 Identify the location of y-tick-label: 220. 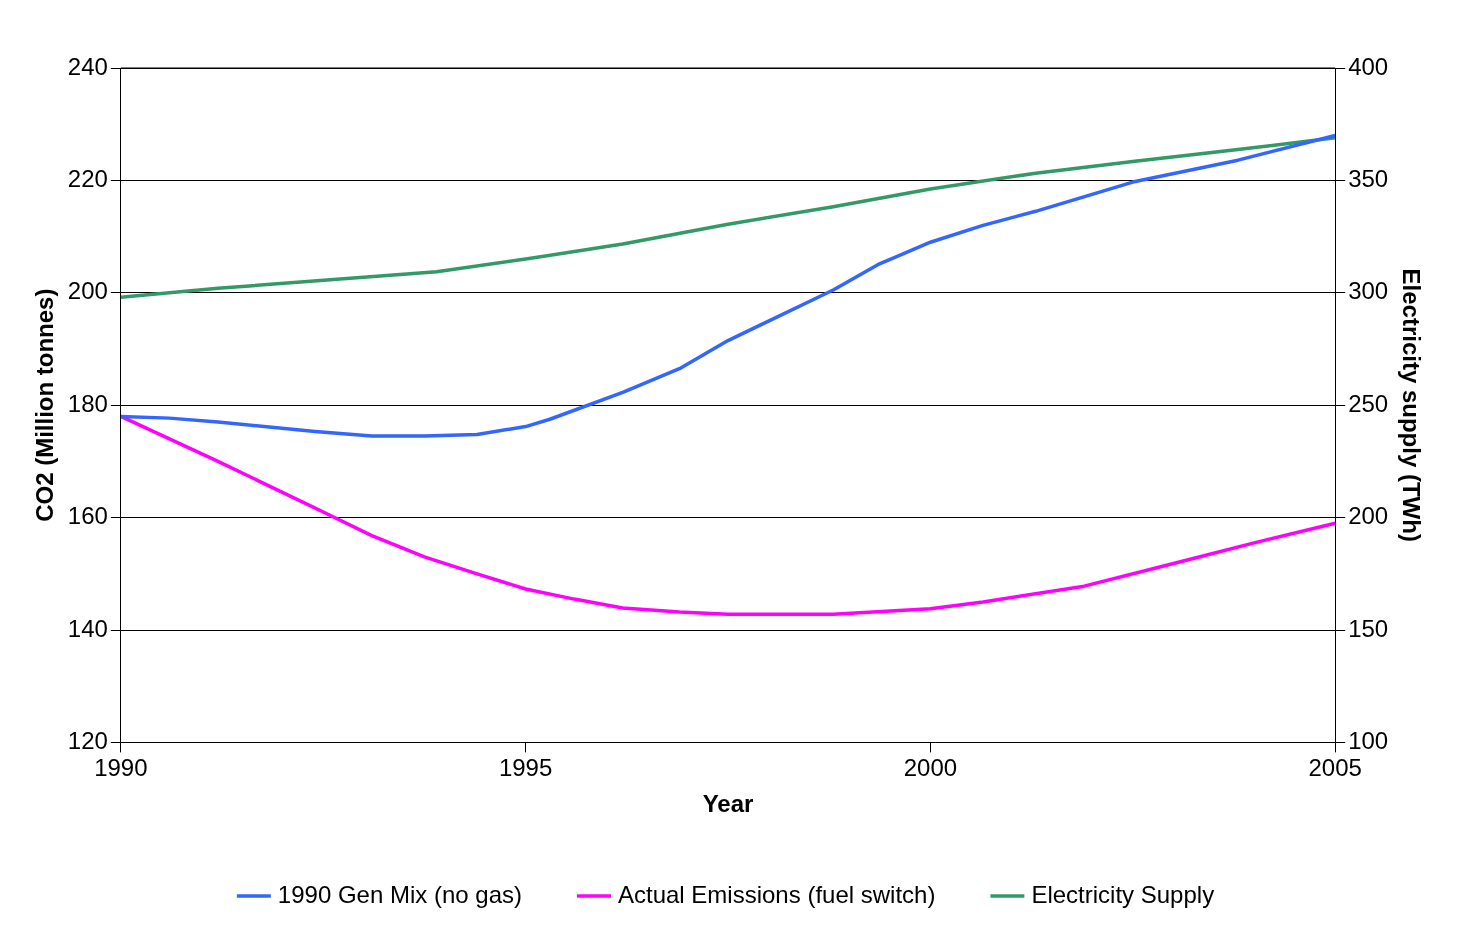
(87, 179).